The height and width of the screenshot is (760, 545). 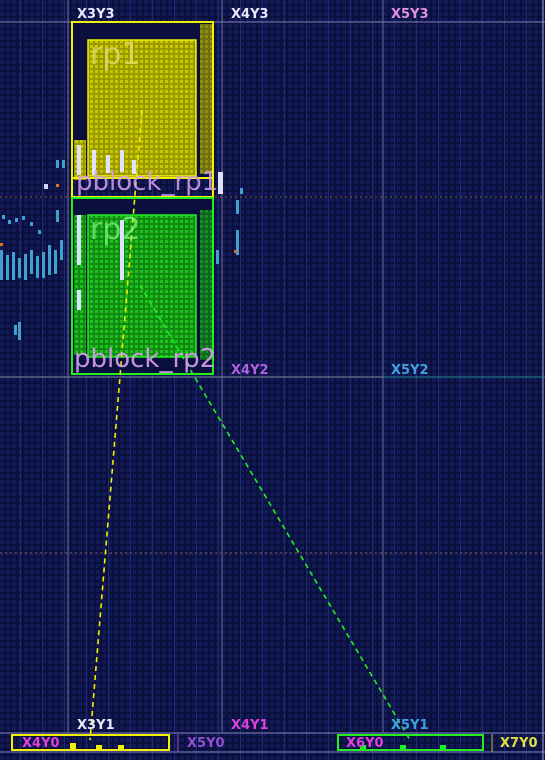 What do you see at coordinates (96, 725) in the screenshot?
I see `clock-region-label: X3Y1` at bounding box center [96, 725].